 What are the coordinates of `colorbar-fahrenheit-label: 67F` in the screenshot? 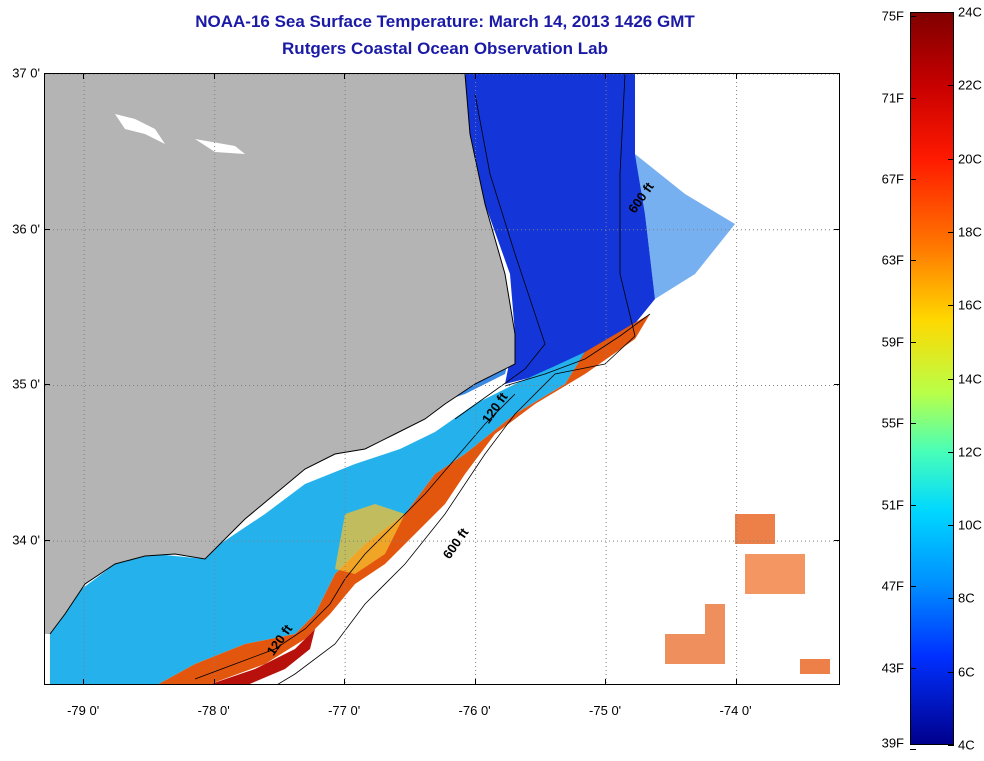 It's located at (892, 179).